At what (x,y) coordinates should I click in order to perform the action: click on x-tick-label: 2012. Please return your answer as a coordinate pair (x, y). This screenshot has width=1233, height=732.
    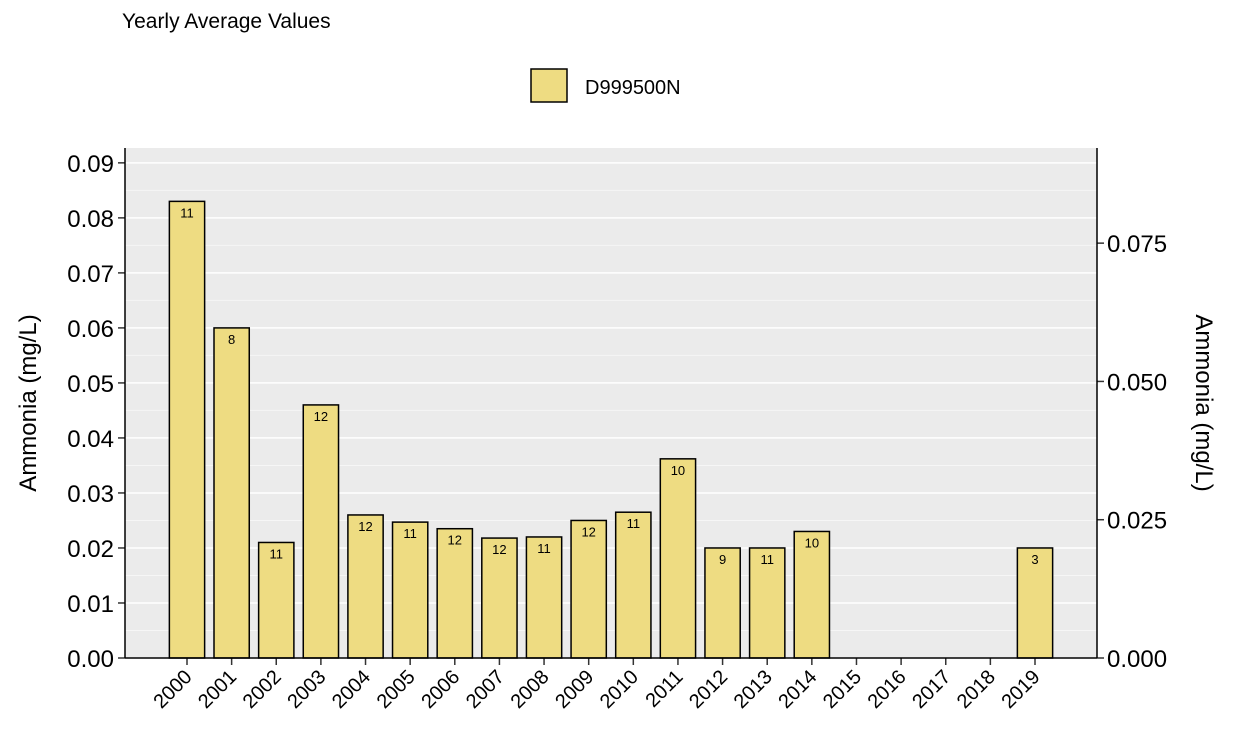
    Looking at the image, I should click on (708, 689).